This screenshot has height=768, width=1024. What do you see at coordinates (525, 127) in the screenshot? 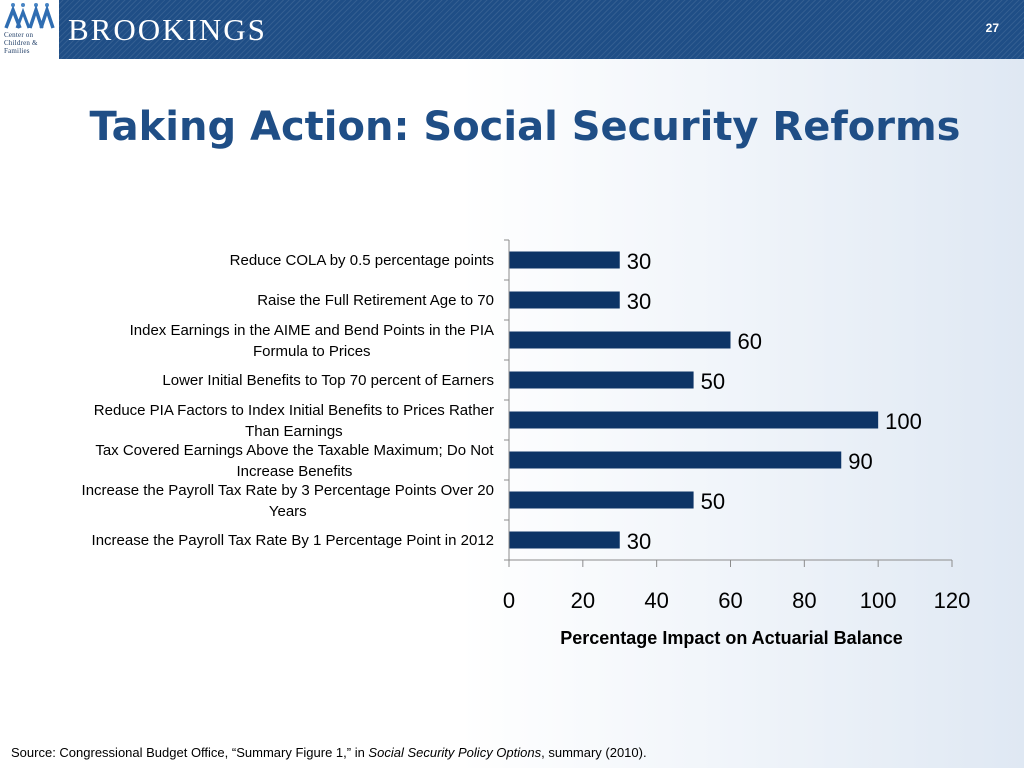
I see `slide-title: Taking Action: Social Security Reforms` at bounding box center [525, 127].